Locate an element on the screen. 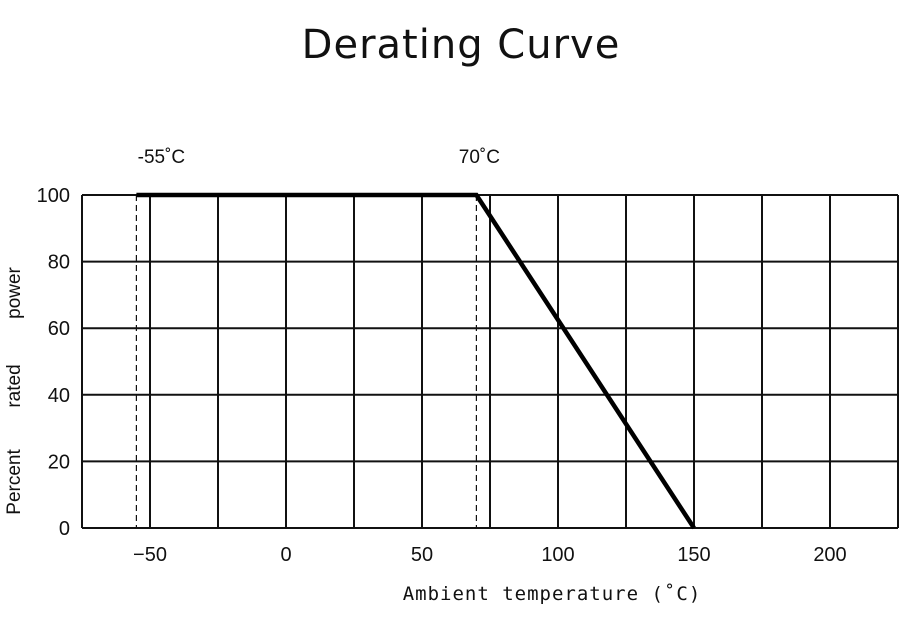 Image resolution: width=922 pixels, height=619 pixels. x-tick-label: 50 is located at coordinates (422, 555).